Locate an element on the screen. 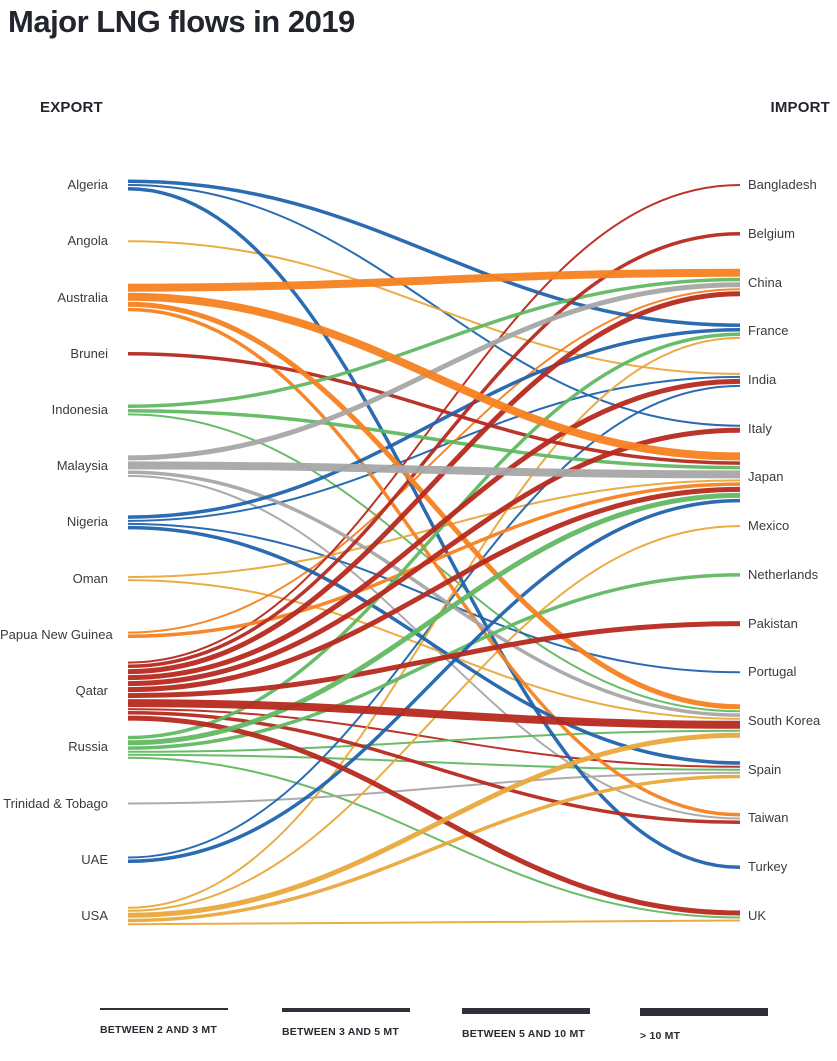  flow-line-usa-to-south-korea is located at coordinates (434, 825).